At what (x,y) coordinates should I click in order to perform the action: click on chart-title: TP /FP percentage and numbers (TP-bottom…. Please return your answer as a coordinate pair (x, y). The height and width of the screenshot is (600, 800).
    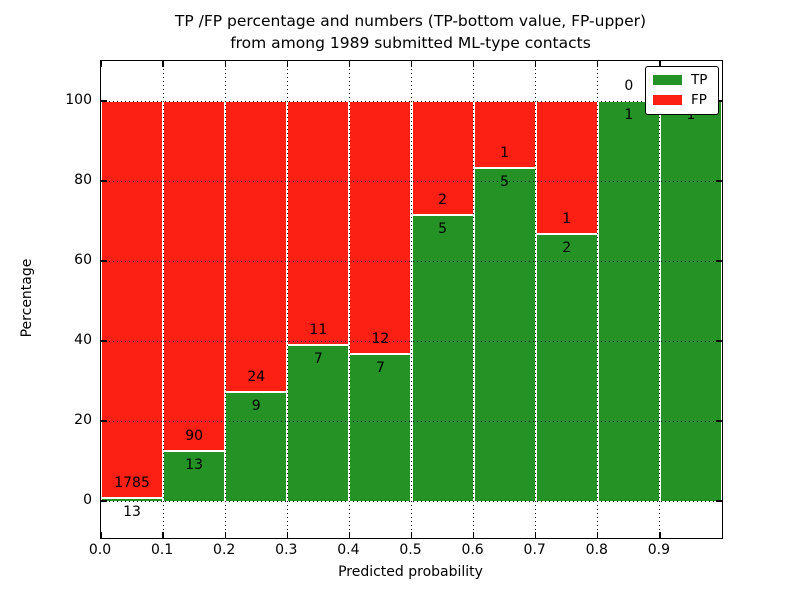
    Looking at the image, I should click on (410, 32).